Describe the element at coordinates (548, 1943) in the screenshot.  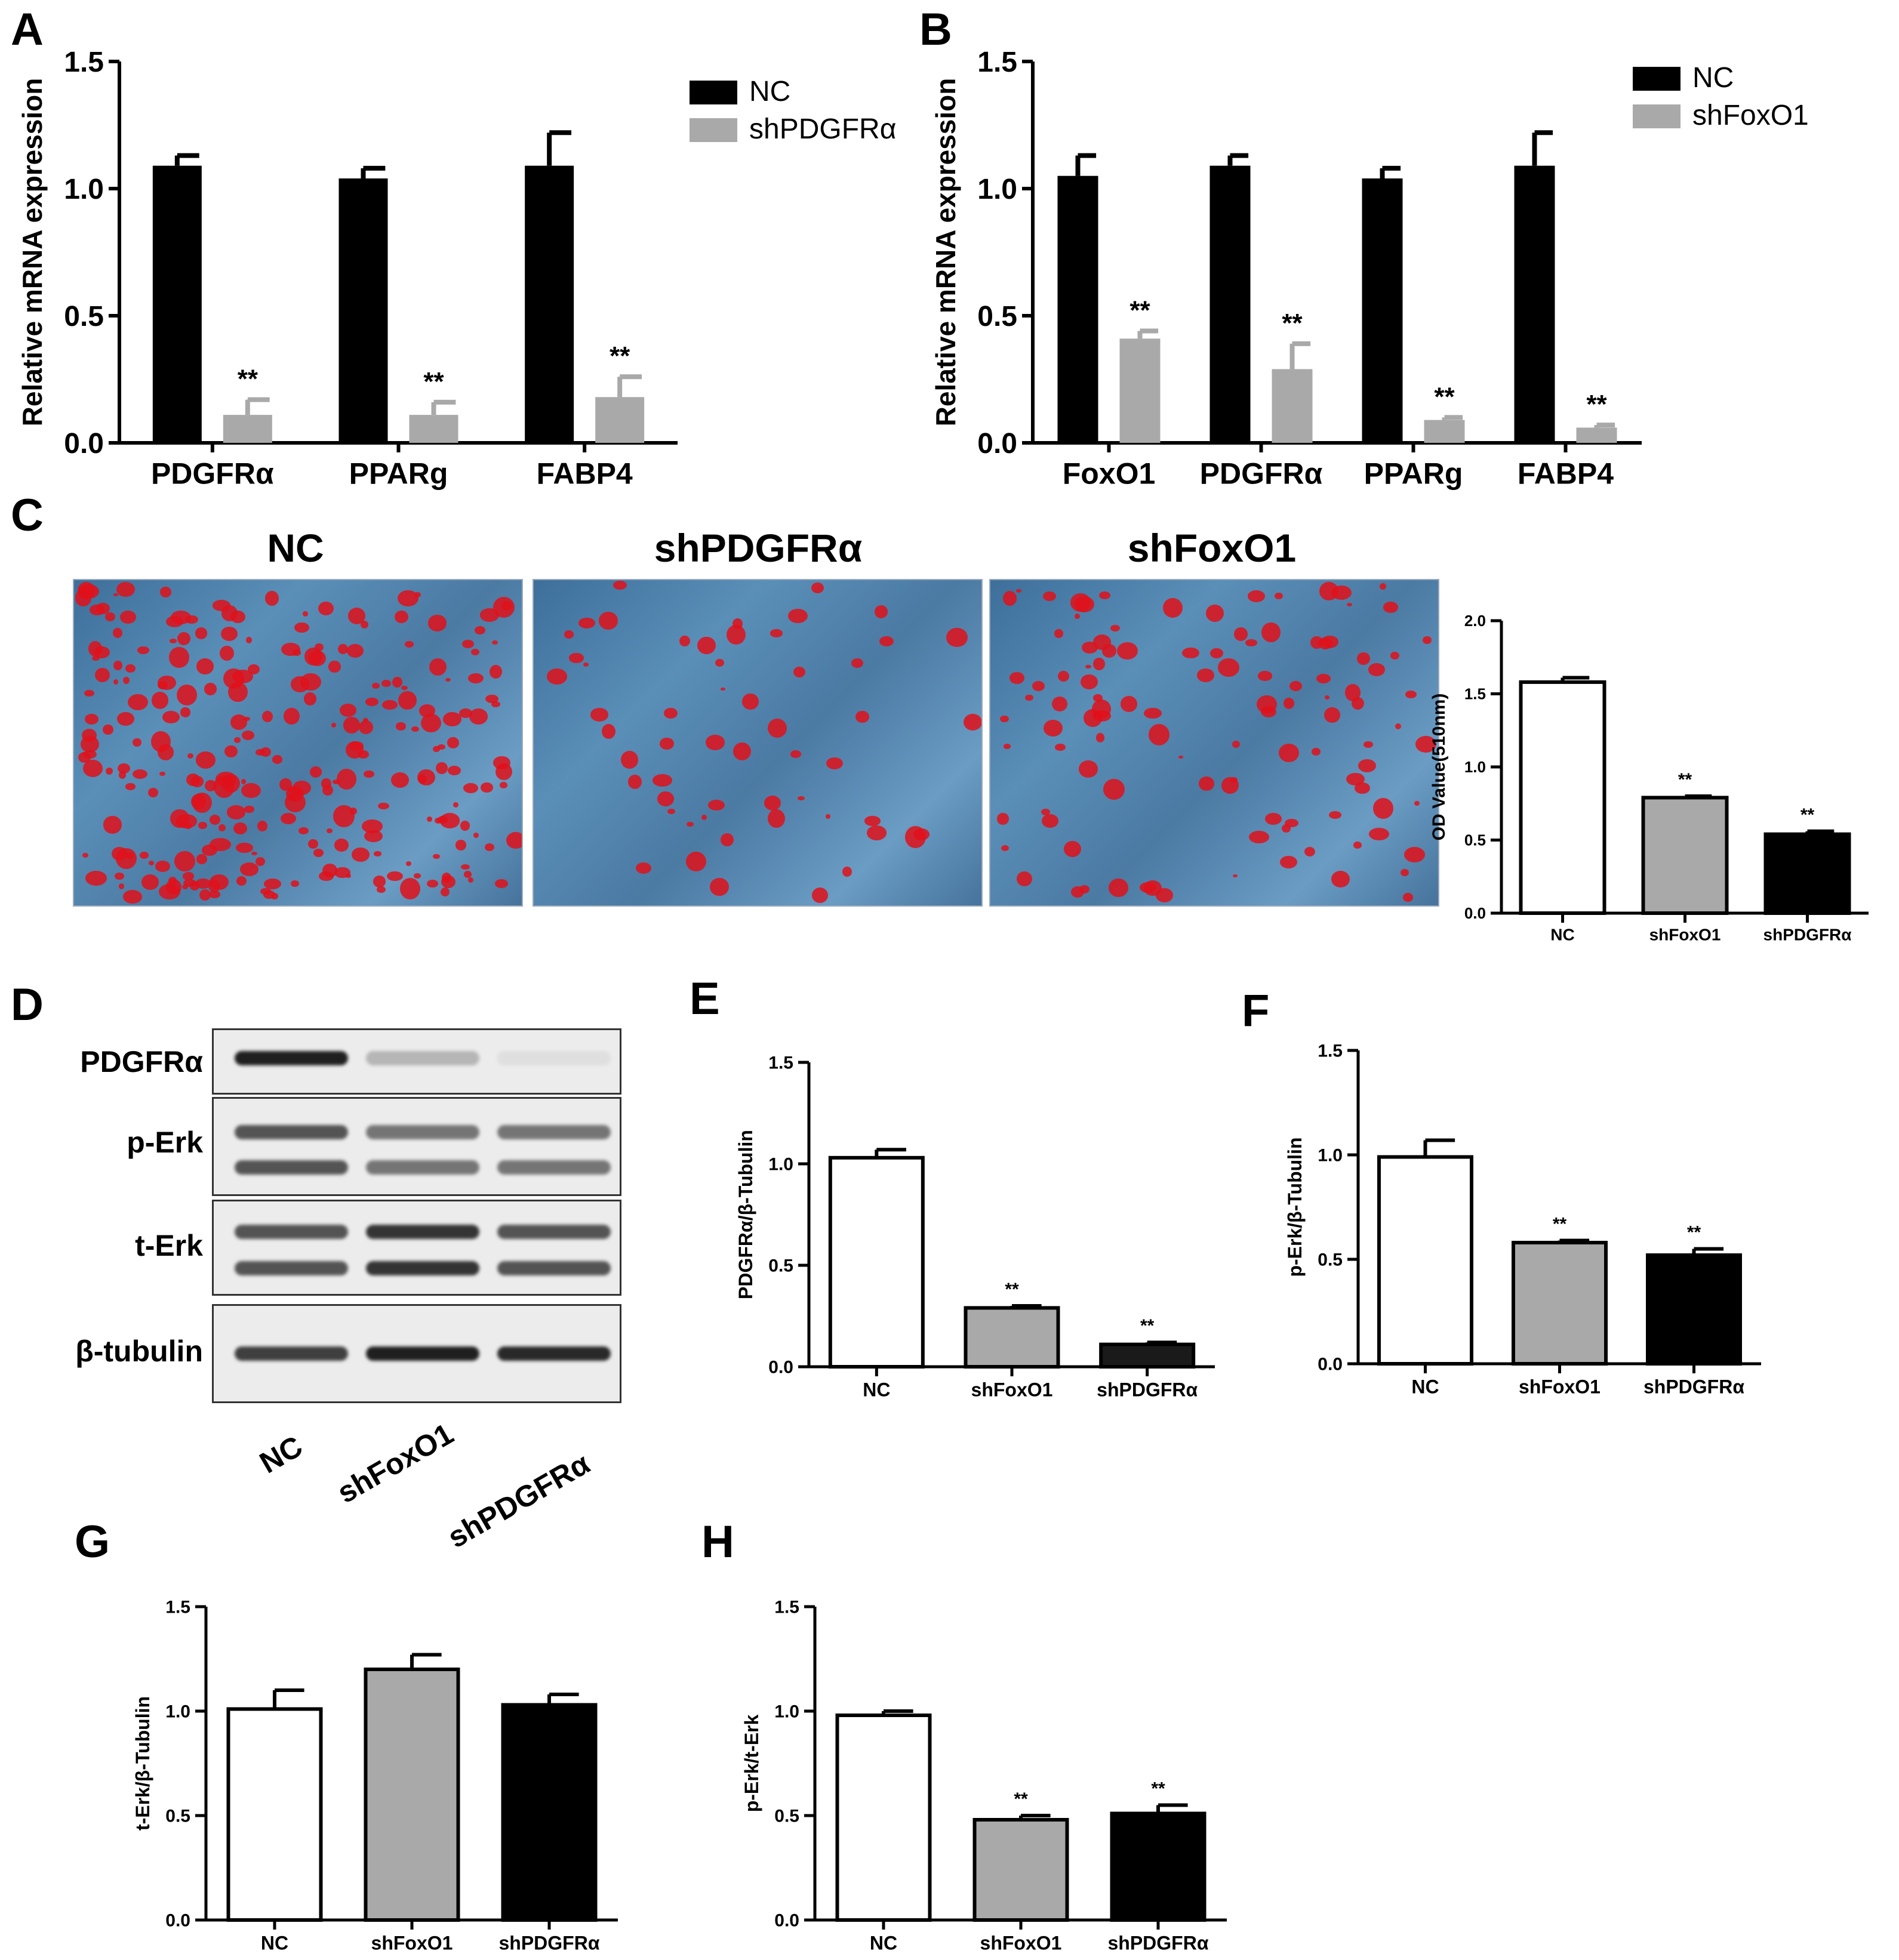
I see `x-tick-label-g: shPDGFRα` at that location.